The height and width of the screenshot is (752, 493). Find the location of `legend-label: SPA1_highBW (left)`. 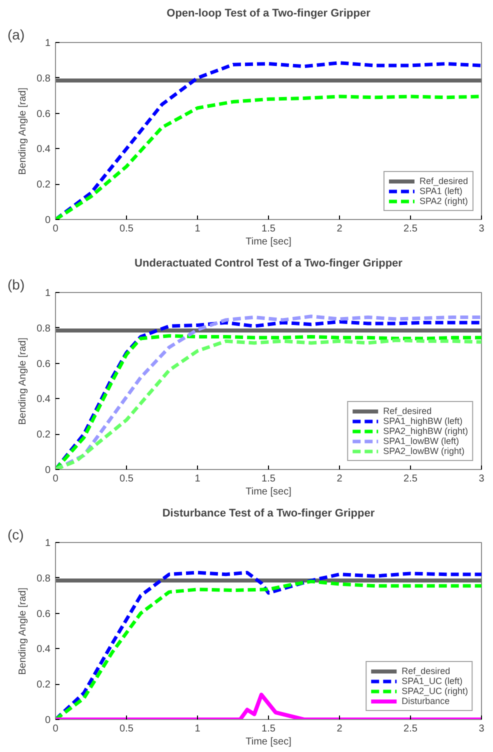

legend-label: SPA1_highBW (left) is located at coordinates (422, 421).